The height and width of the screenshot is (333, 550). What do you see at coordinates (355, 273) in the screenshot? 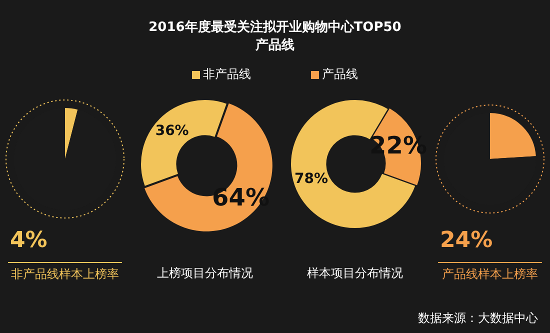
I see `text: 样本项目分布情况` at bounding box center [355, 273].